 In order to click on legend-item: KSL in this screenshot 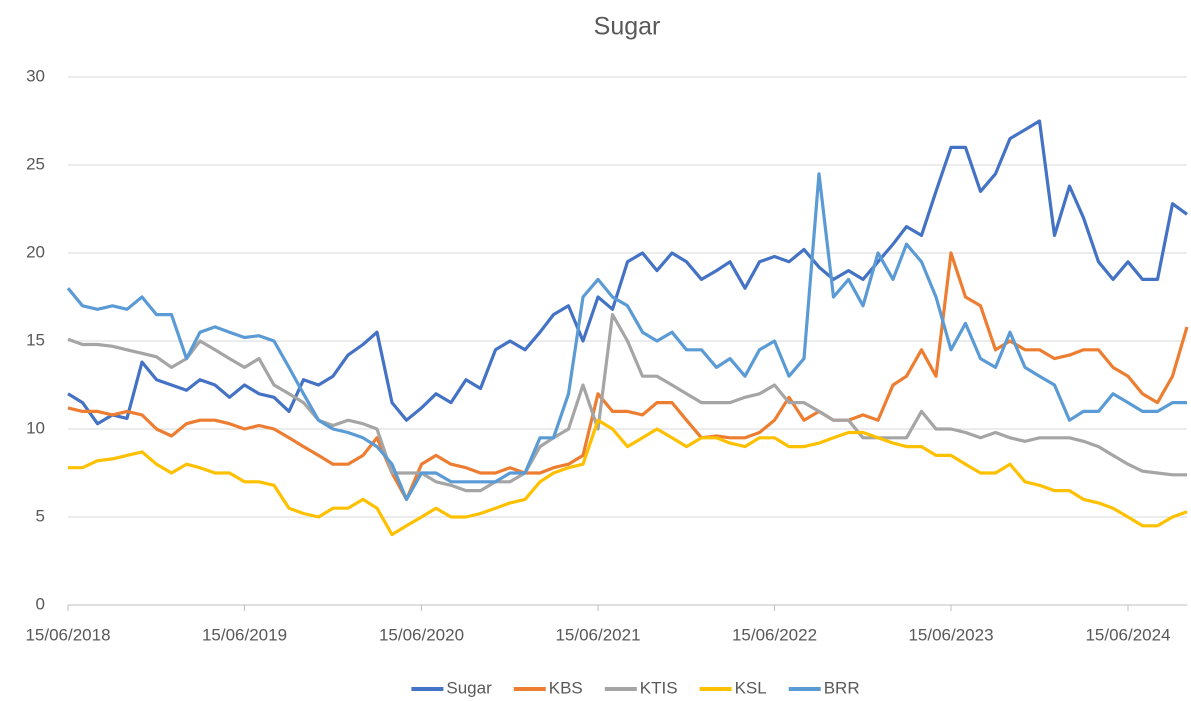, I will do `click(733, 687)`.